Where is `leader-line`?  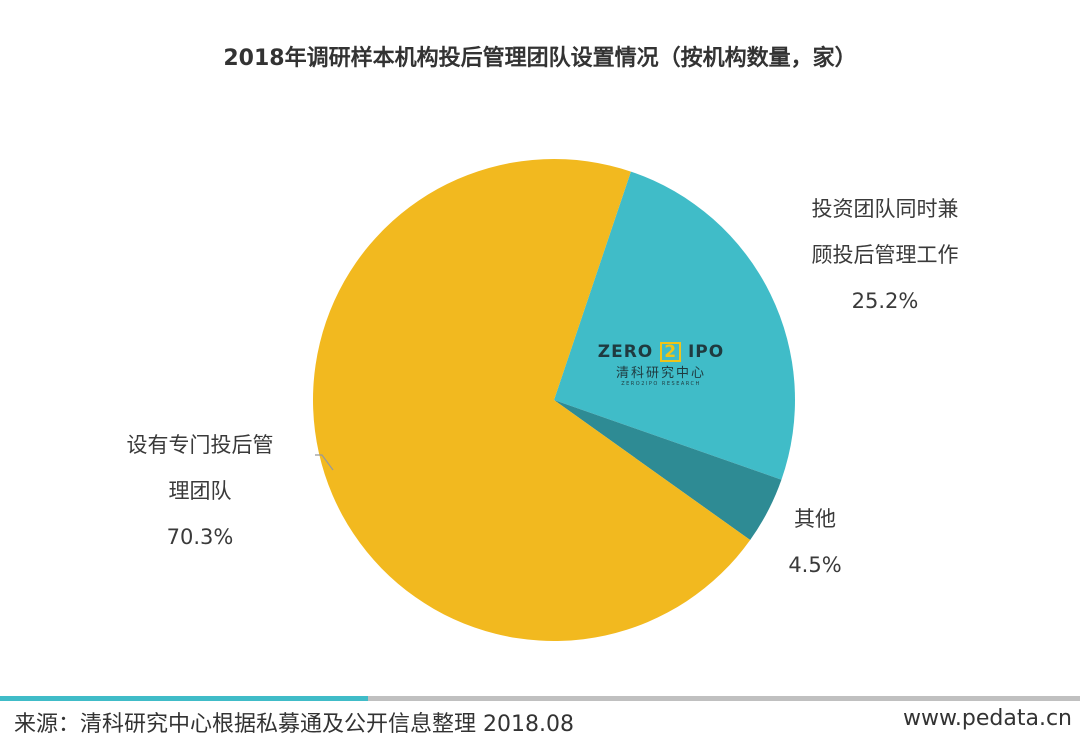 leader-line is located at coordinates (324, 462).